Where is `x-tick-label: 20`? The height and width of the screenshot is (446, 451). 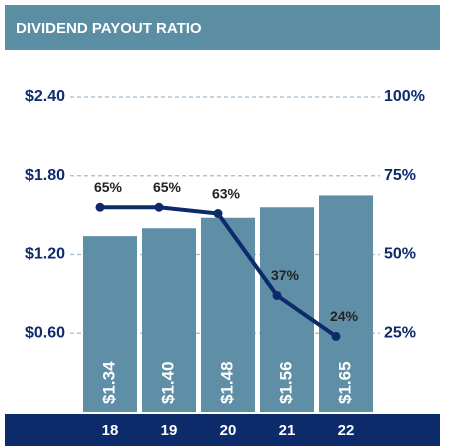 x-tick-label: 20 is located at coordinates (228, 430).